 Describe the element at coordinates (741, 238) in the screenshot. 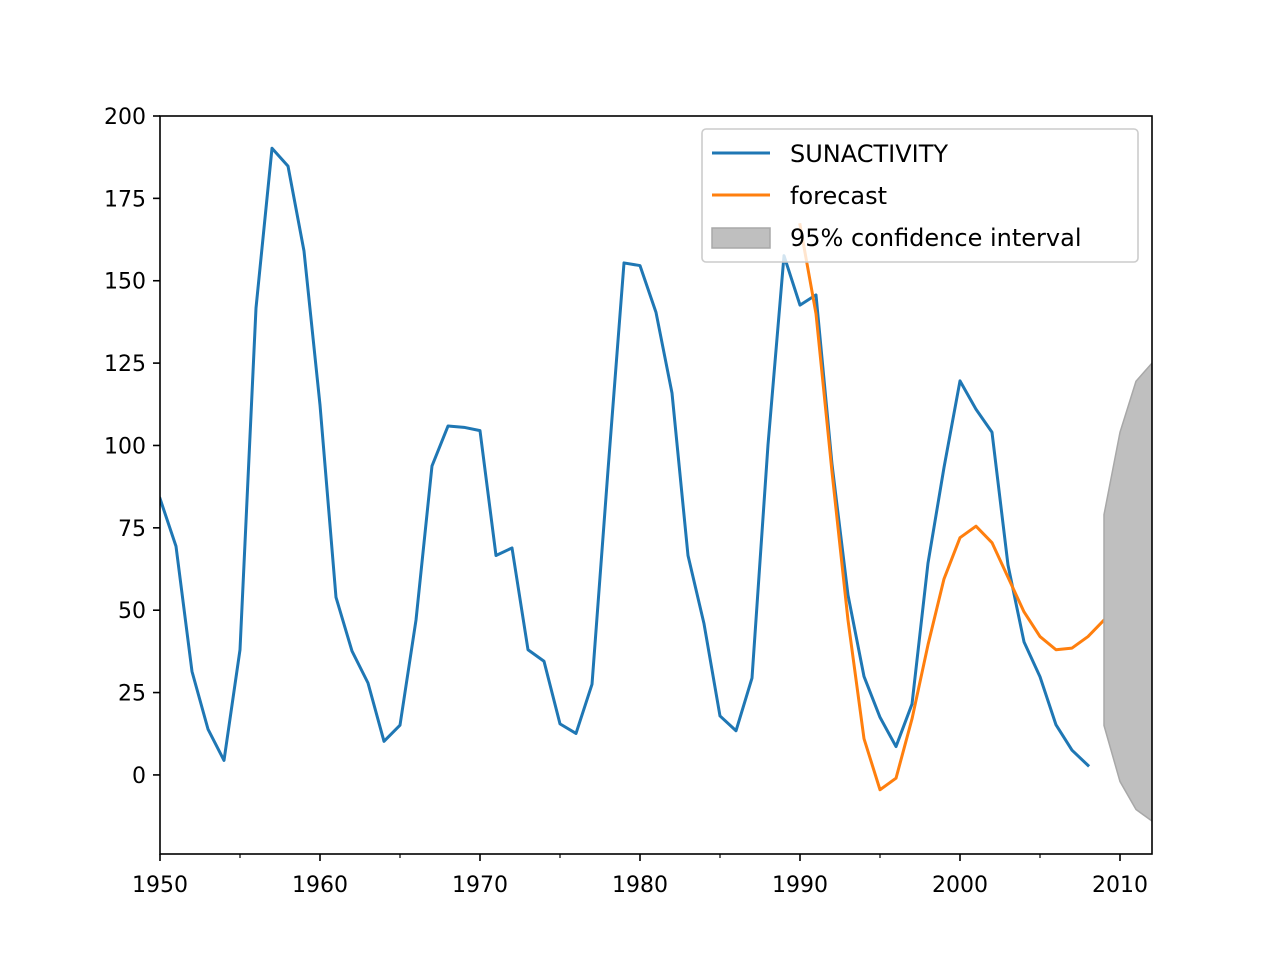

I see `legend-swatch-95-confidence-interval` at that location.